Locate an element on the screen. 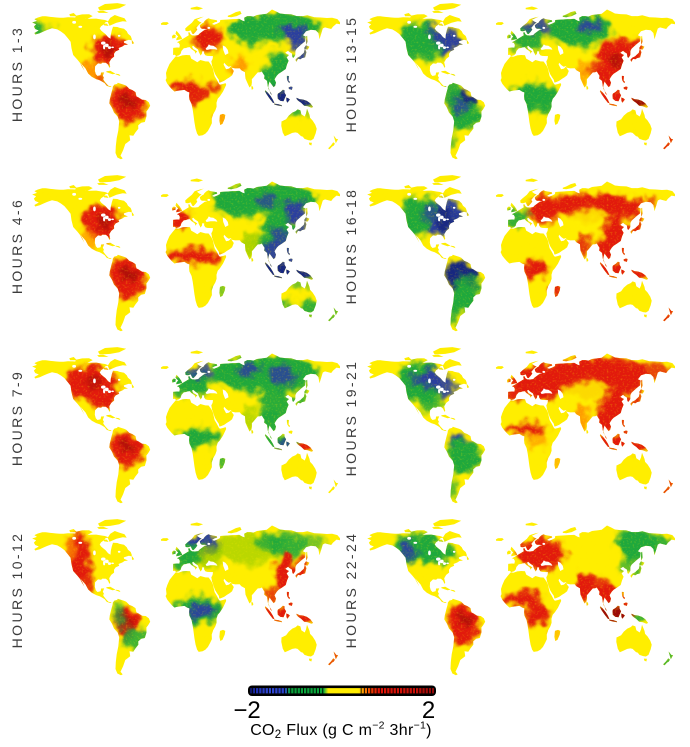 The image size is (690, 747). svg-text: 2 is located at coordinates (428, 710).